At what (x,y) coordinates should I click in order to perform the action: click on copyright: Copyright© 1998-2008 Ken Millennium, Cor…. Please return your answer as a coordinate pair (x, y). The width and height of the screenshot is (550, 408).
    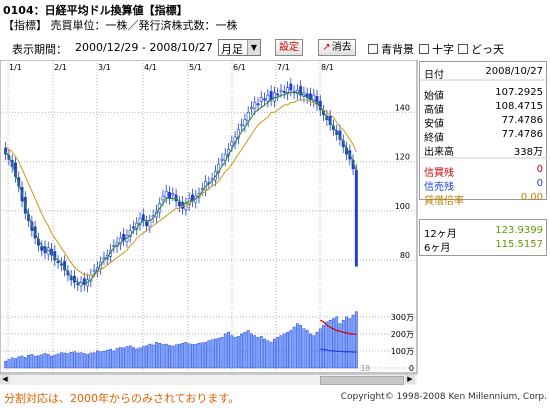
    Looking at the image, I should click on (444, 397).